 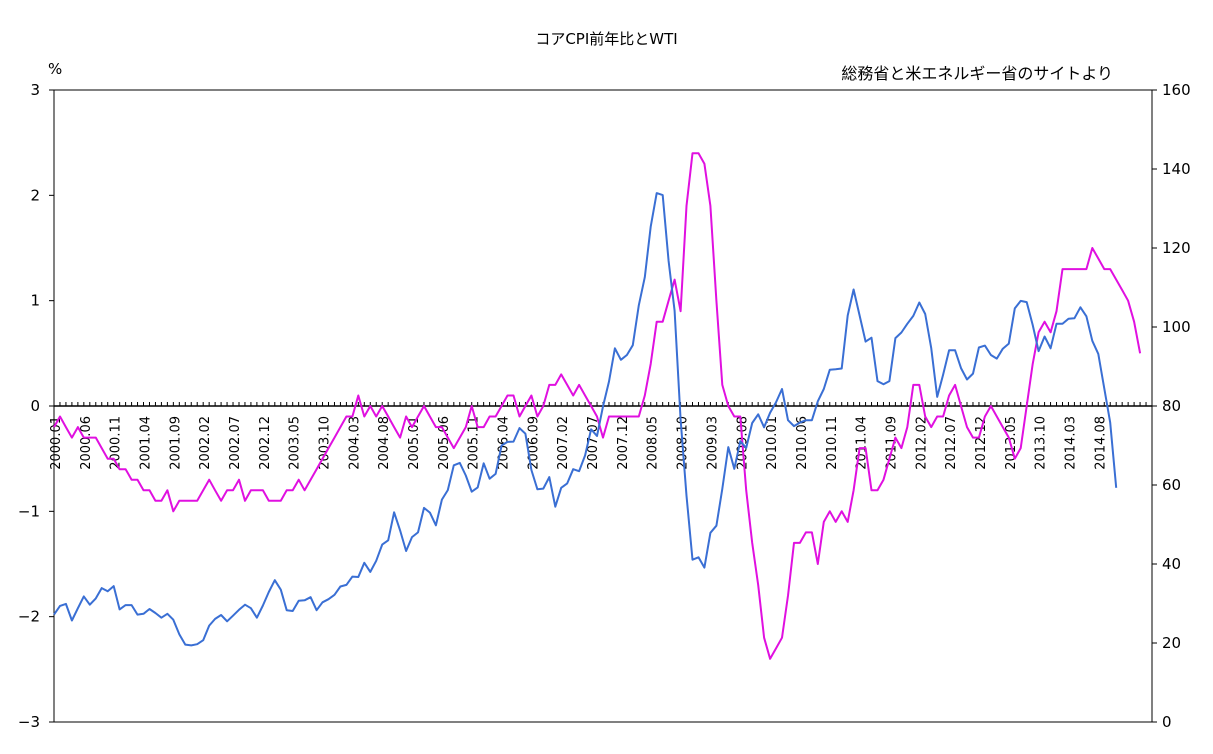 I want to click on chart-title: コアCPI前年比とWTI, so click(x=606, y=39).